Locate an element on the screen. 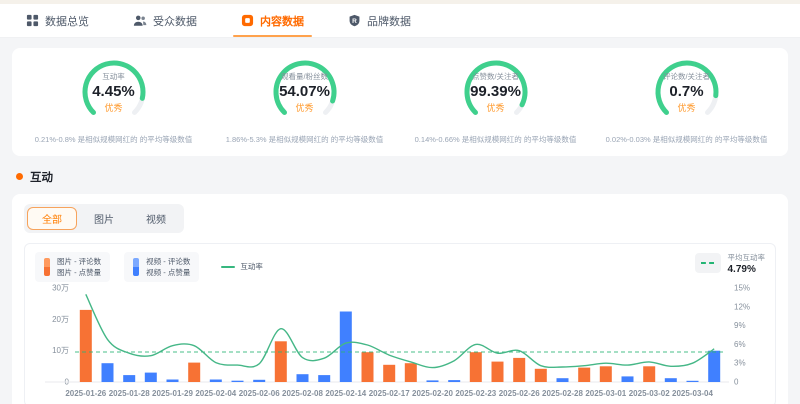 This screenshot has width=800, height=404. svg-text: 2025-03-02 is located at coordinates (649, 393).